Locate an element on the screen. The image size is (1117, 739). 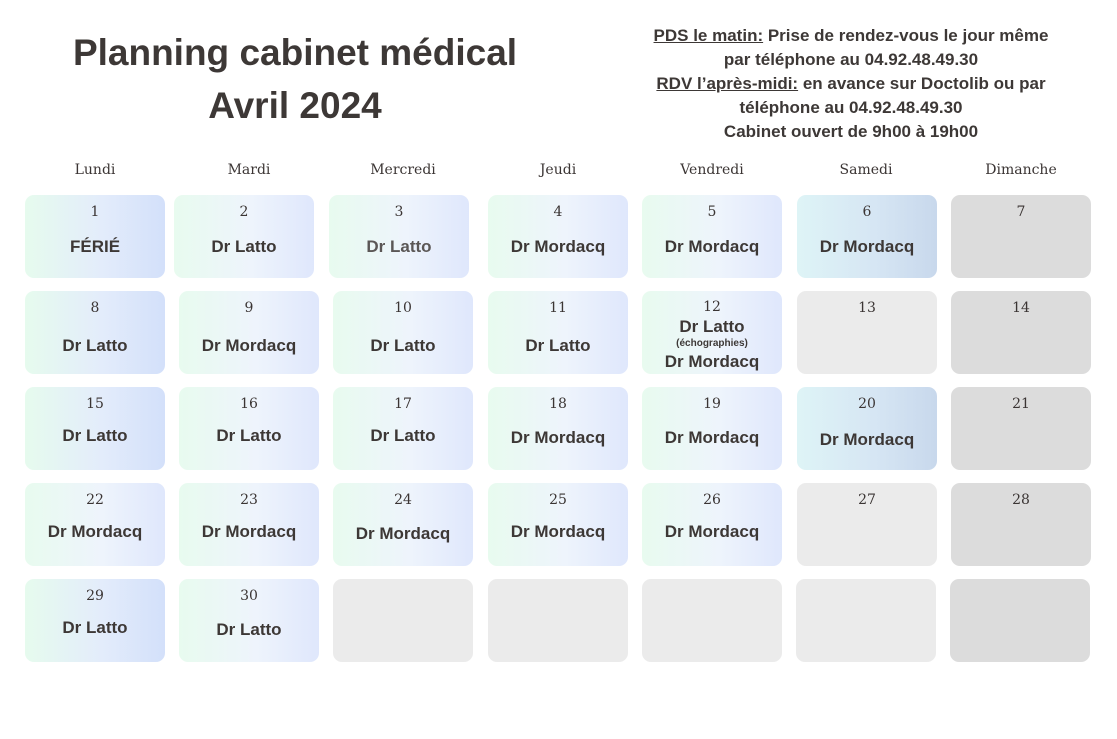
day-number: 16 is located at coordinates (249, 404).